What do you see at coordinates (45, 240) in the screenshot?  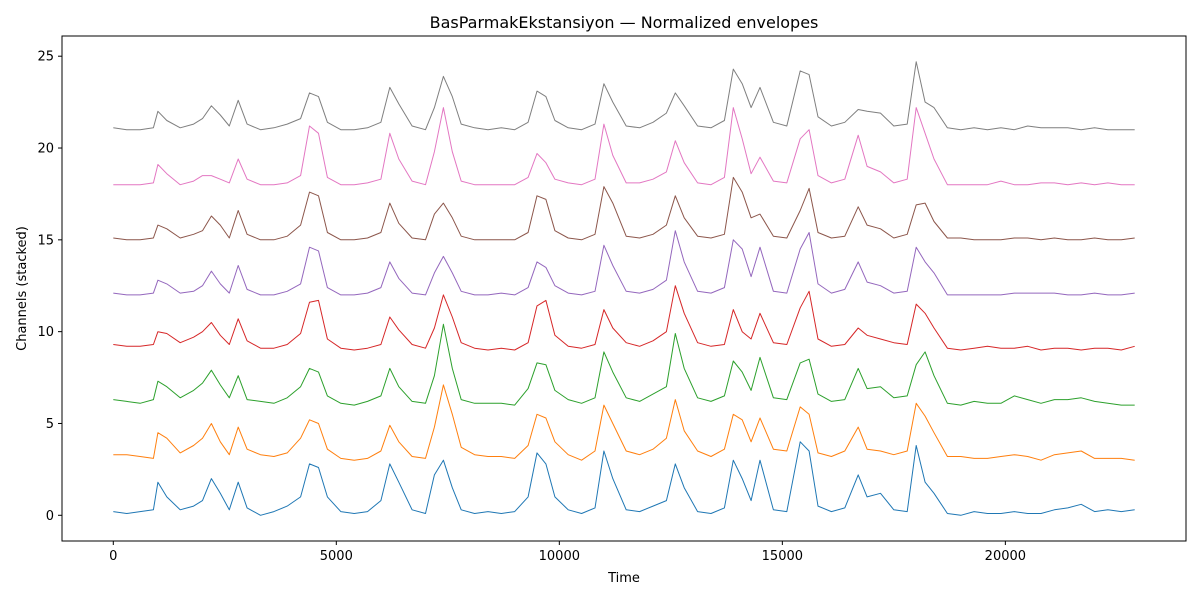 I see `y-tick-label-3: 15` at bounding box center [45, 240].